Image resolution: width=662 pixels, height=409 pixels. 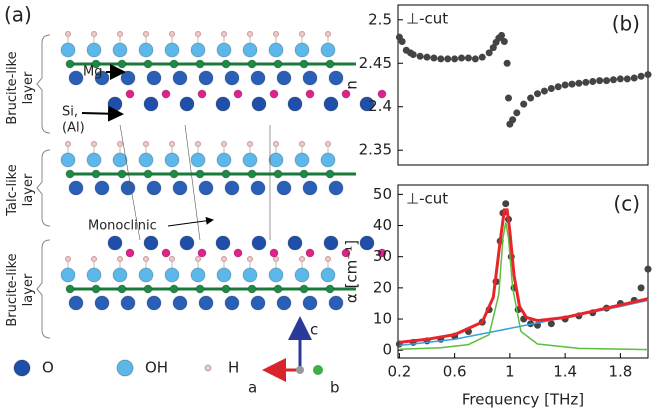 What do you see at coordinates (43, 289) in the screenshot?
I see `brace` at bounding box center [43, 289].